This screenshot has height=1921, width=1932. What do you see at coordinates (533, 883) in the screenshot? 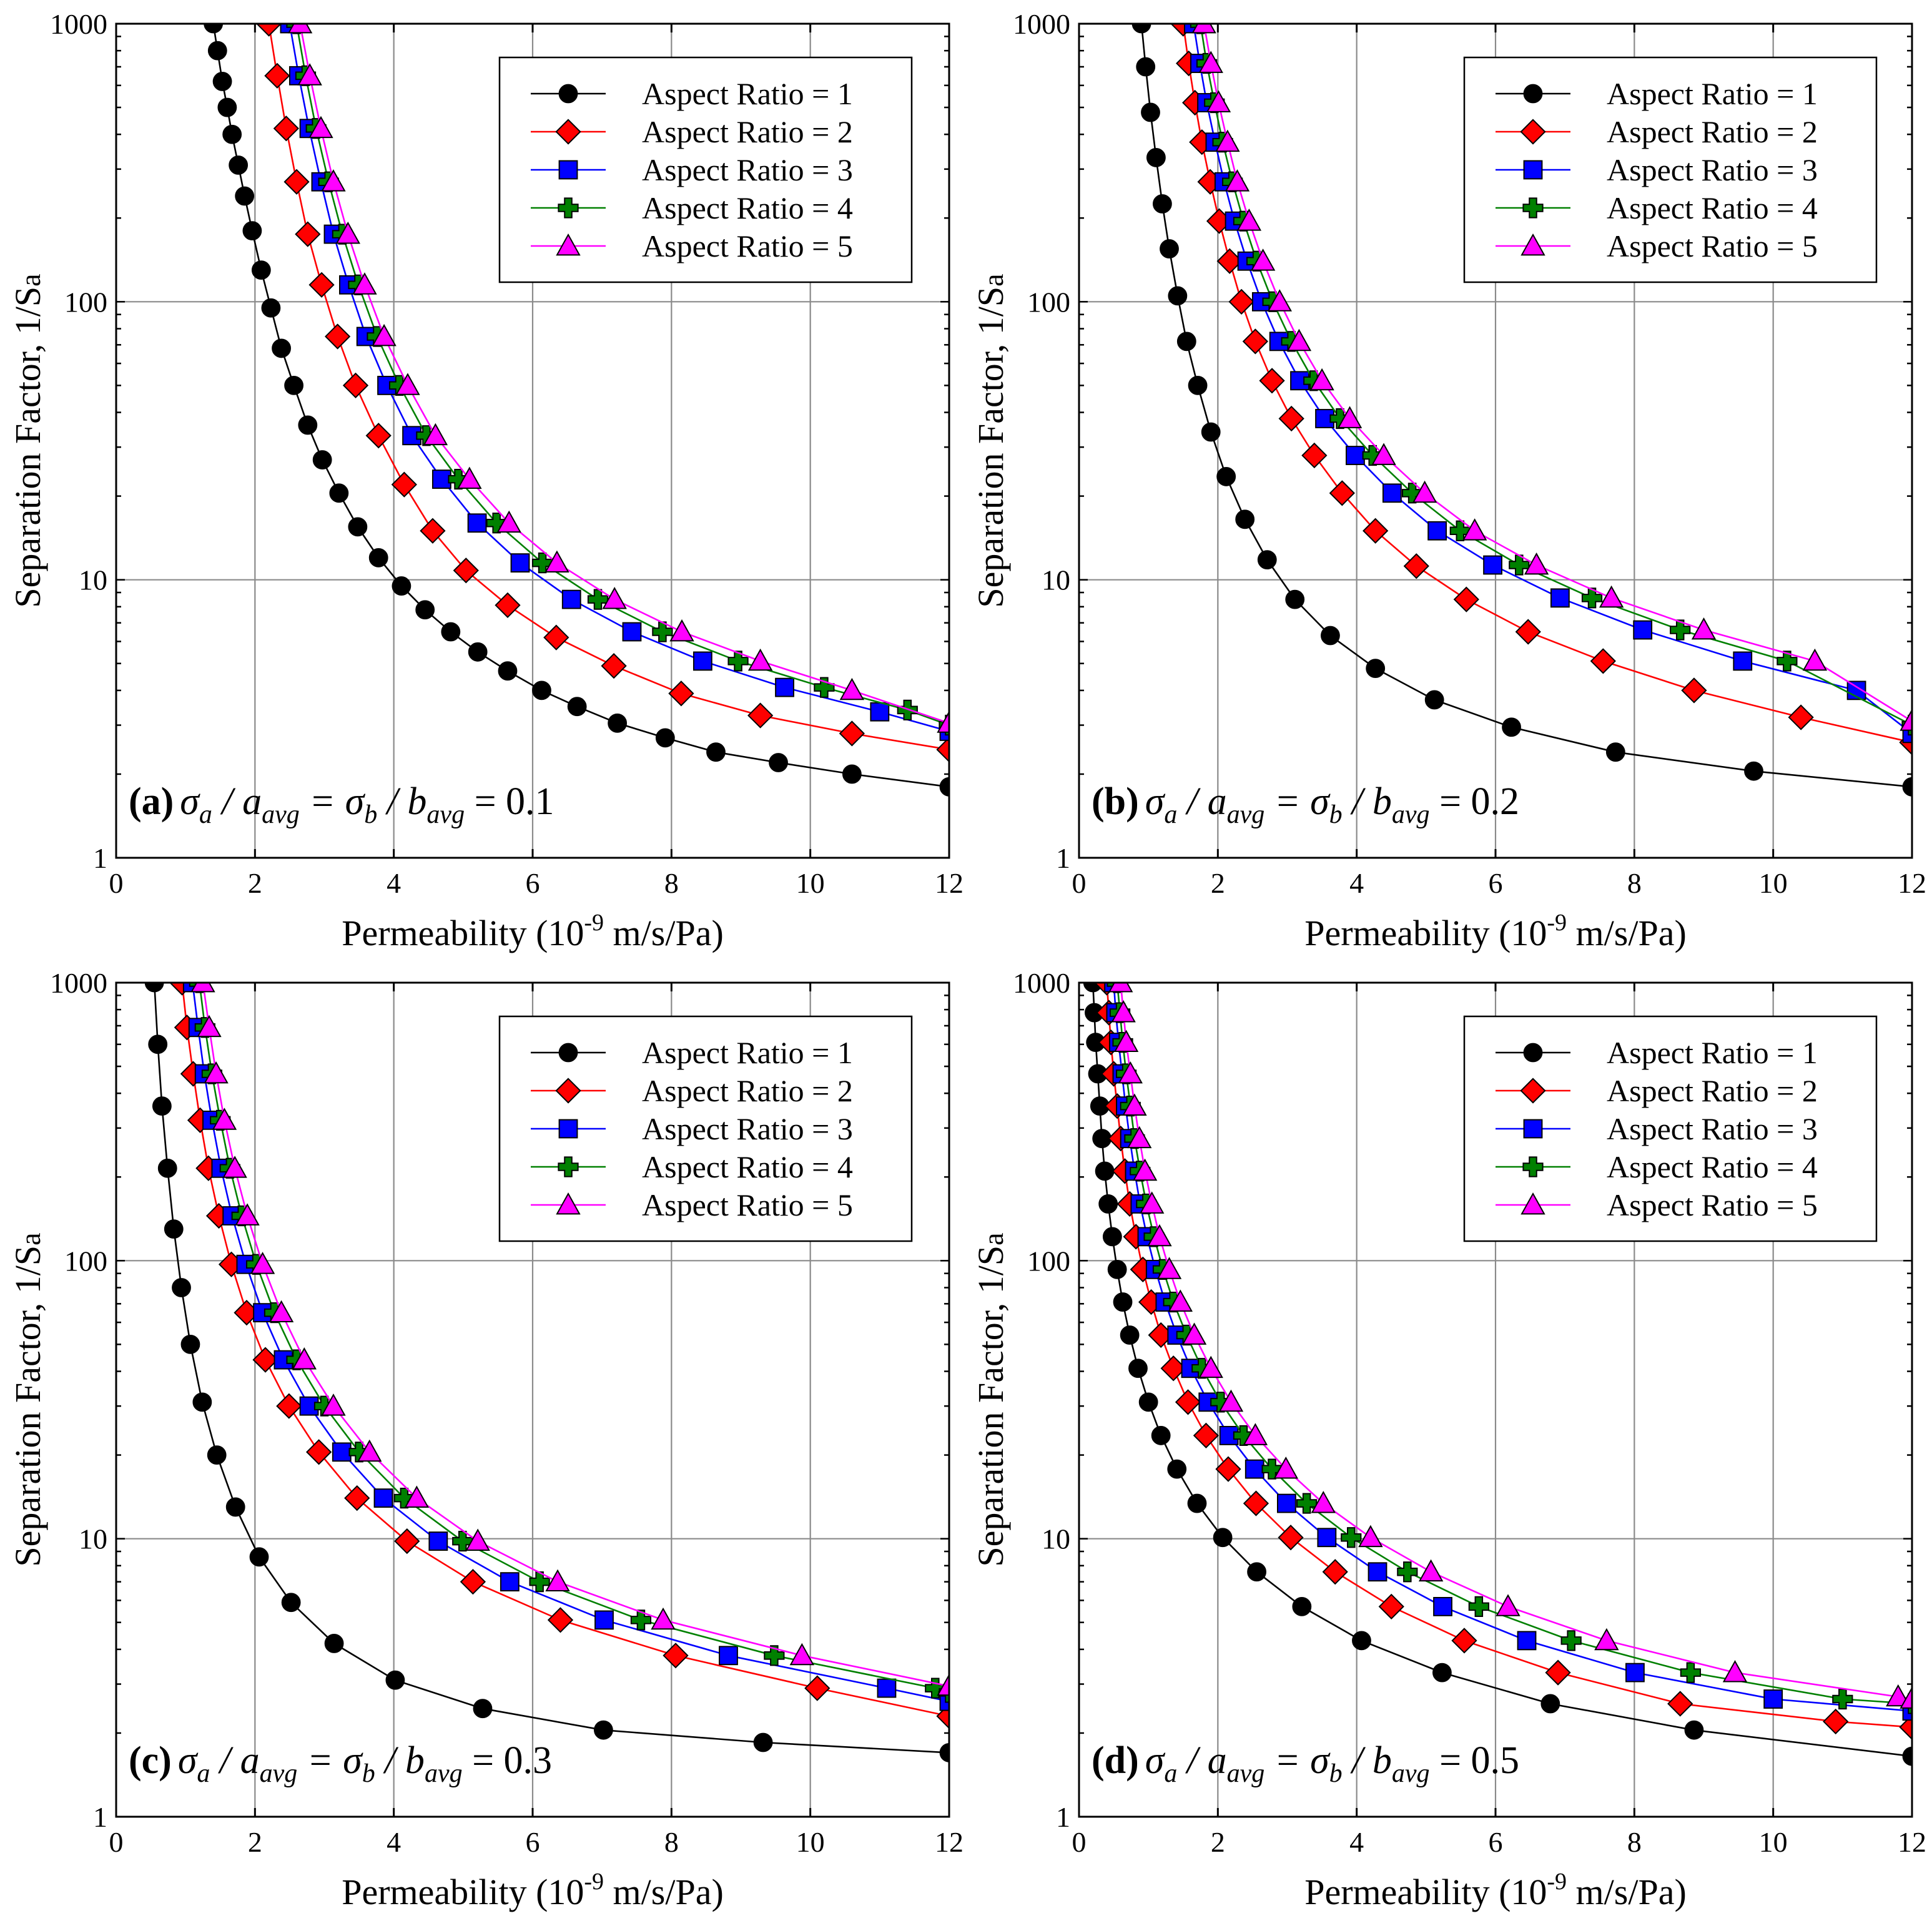
I see `x-tick-label: 6` at bounding box center [533, 883].